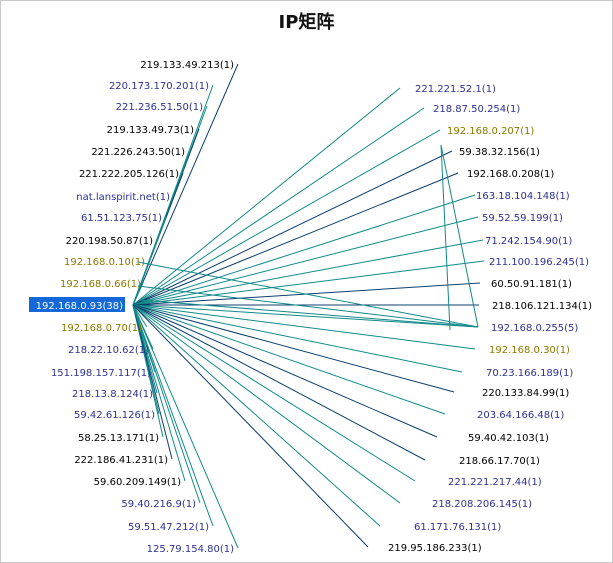 The width and height of the screenshot is (613, 563). I want to click on right-node-label: 218.106.121.134(1), so click(542, 306).